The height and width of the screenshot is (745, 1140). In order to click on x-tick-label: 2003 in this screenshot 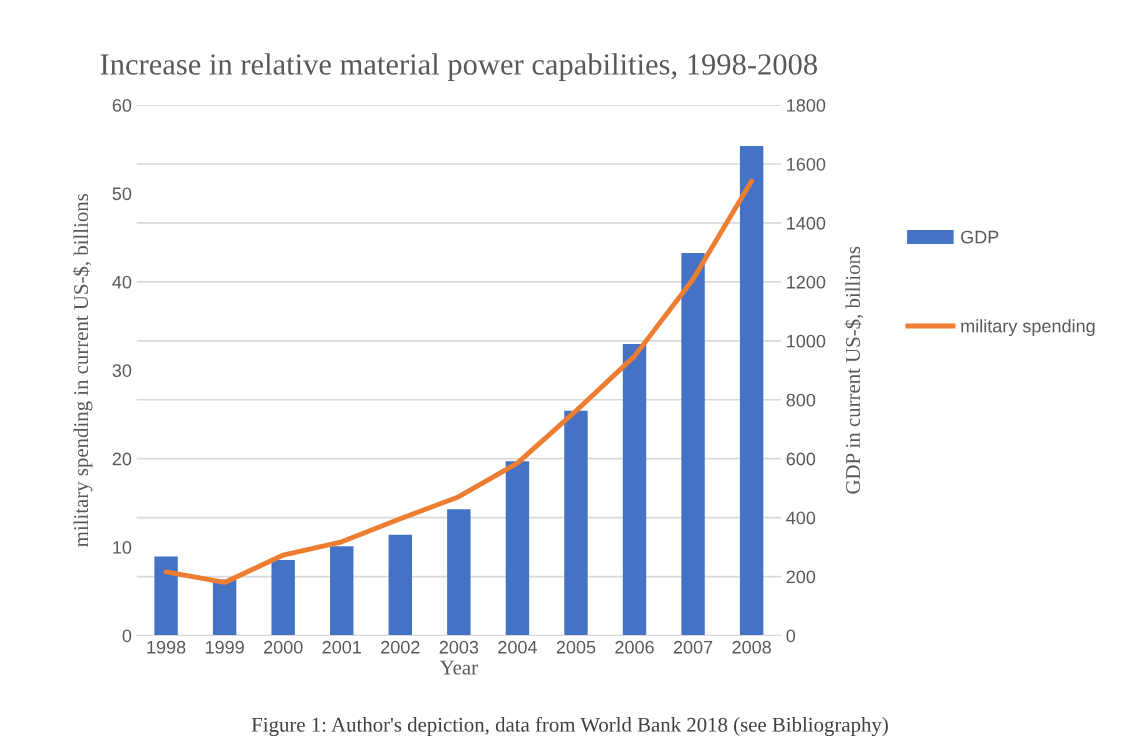, I will do `click(459, 647)`.